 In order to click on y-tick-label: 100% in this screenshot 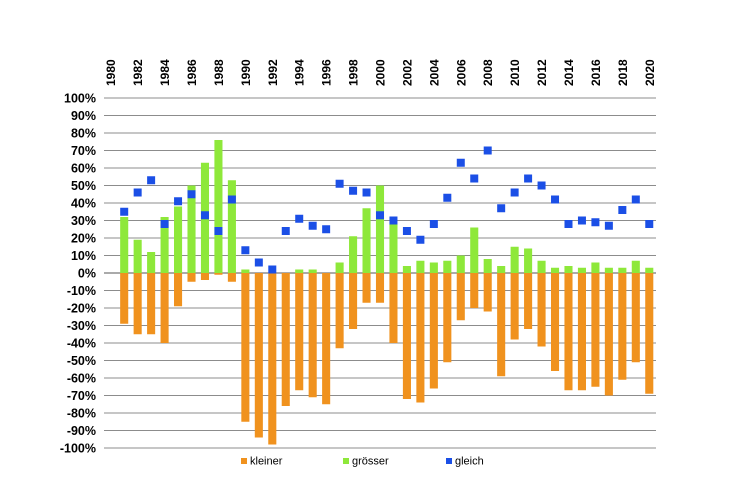, I will do `click(80, 99)`.